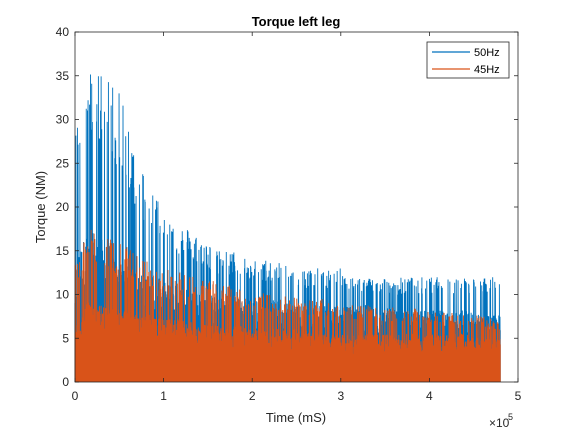 This screenshot has width=574, height=430. I want to click on y-tick-label: 20, so click(63, 207).